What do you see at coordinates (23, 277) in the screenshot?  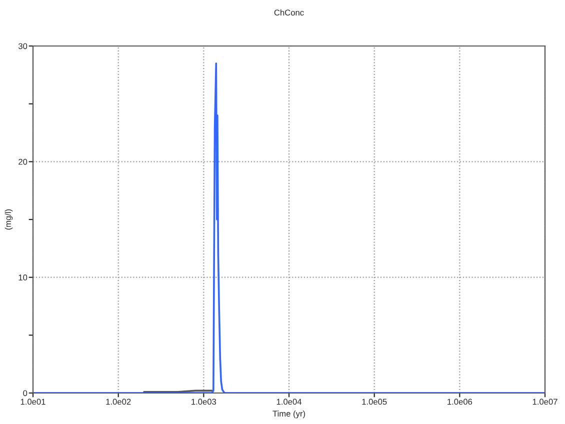 I see `y-tick-label: 10` at bounding box center [23, 277].